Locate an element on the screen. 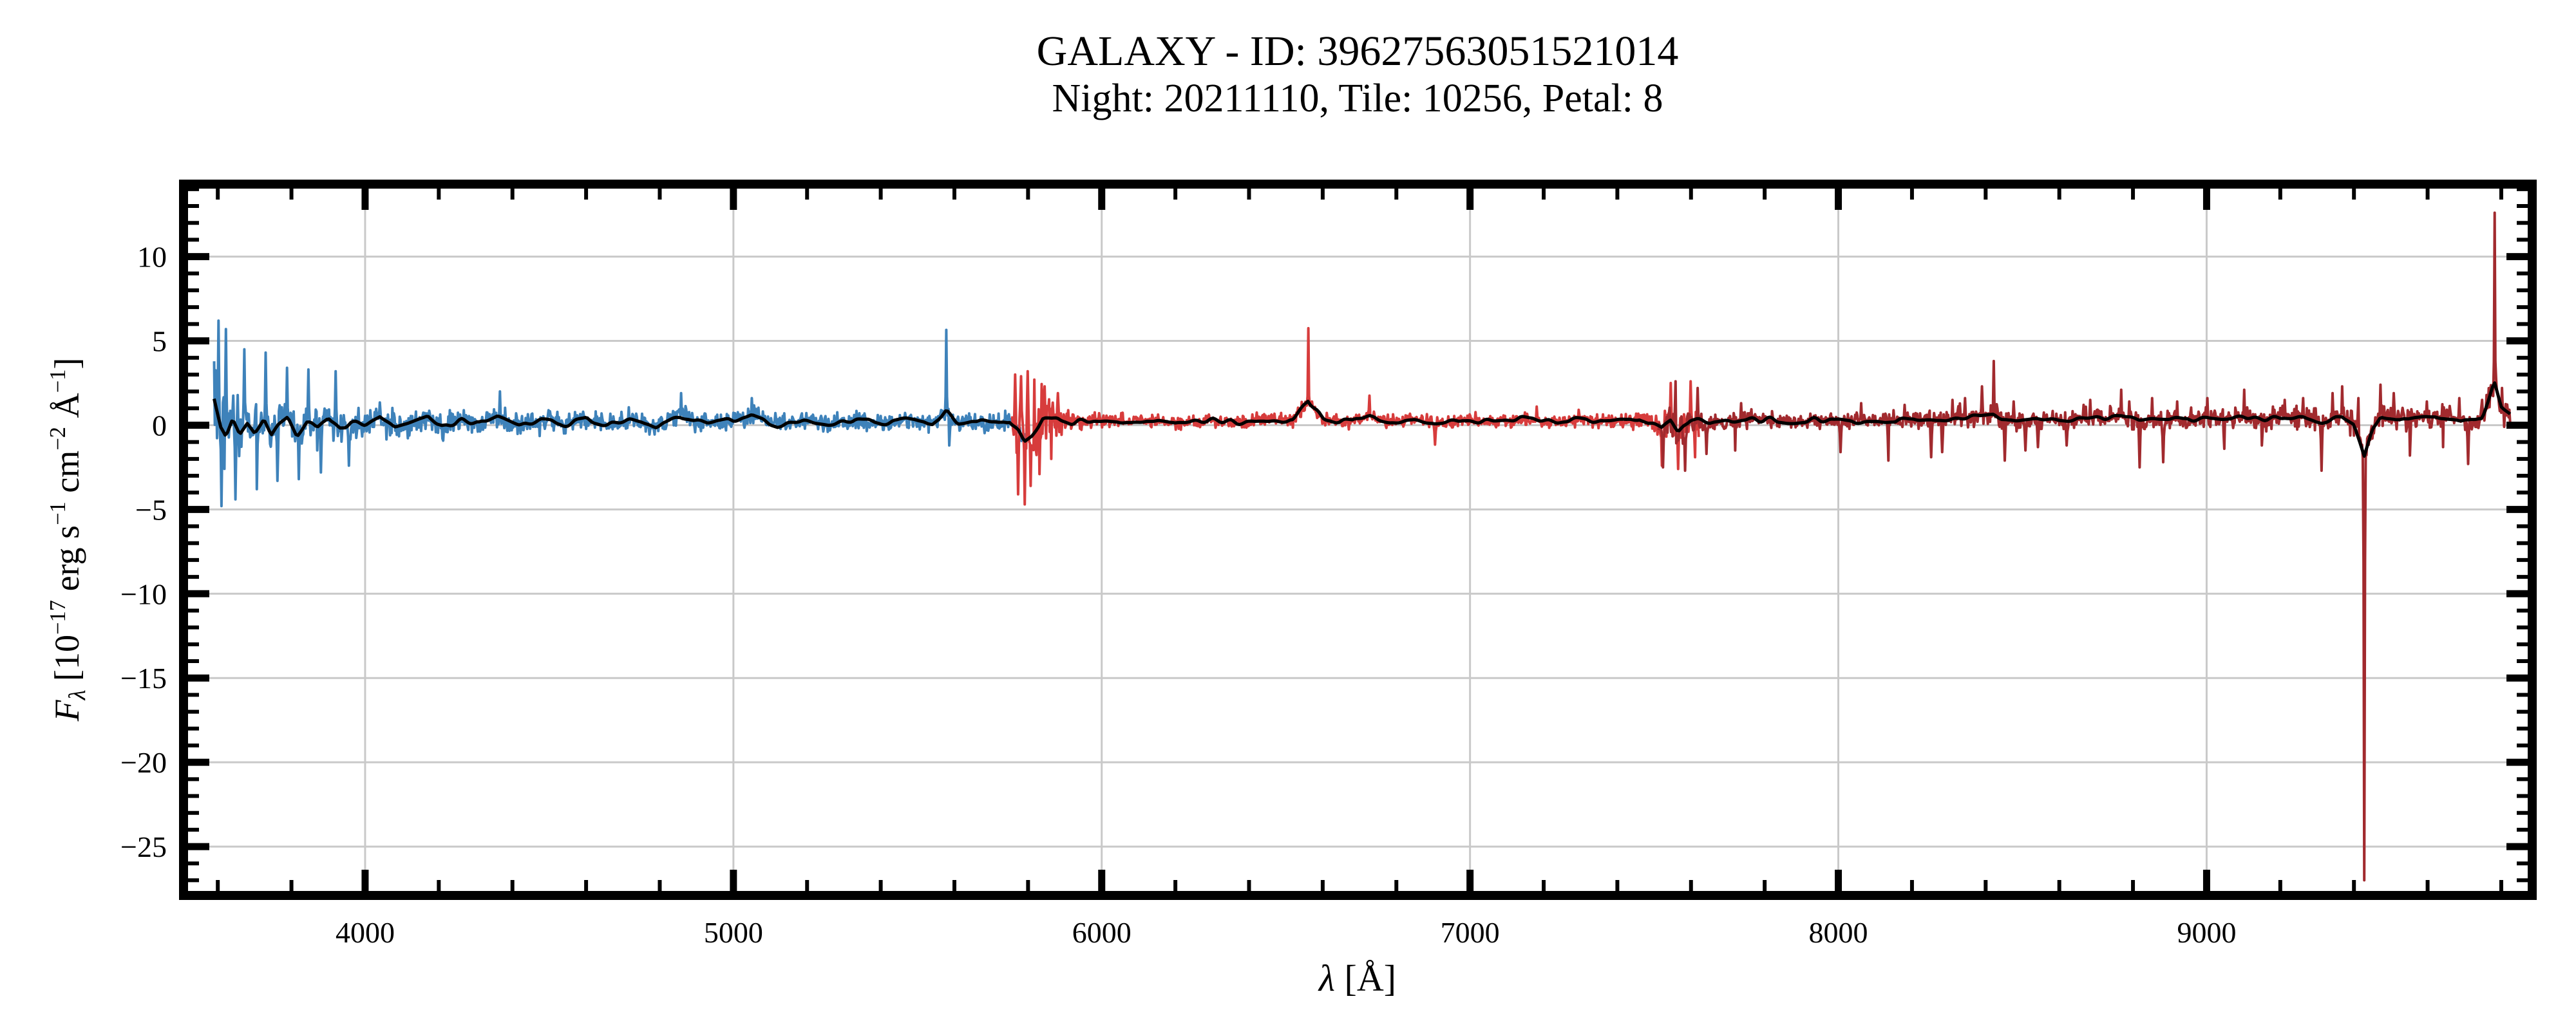  y-tick-label: 0 is located at coordinates (159, 425).